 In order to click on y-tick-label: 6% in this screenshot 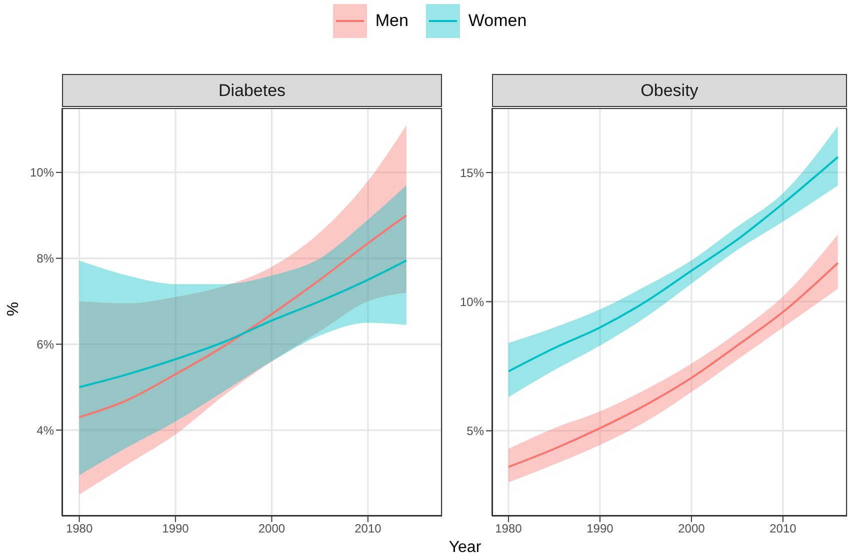, I will do `click(45, 344)`.